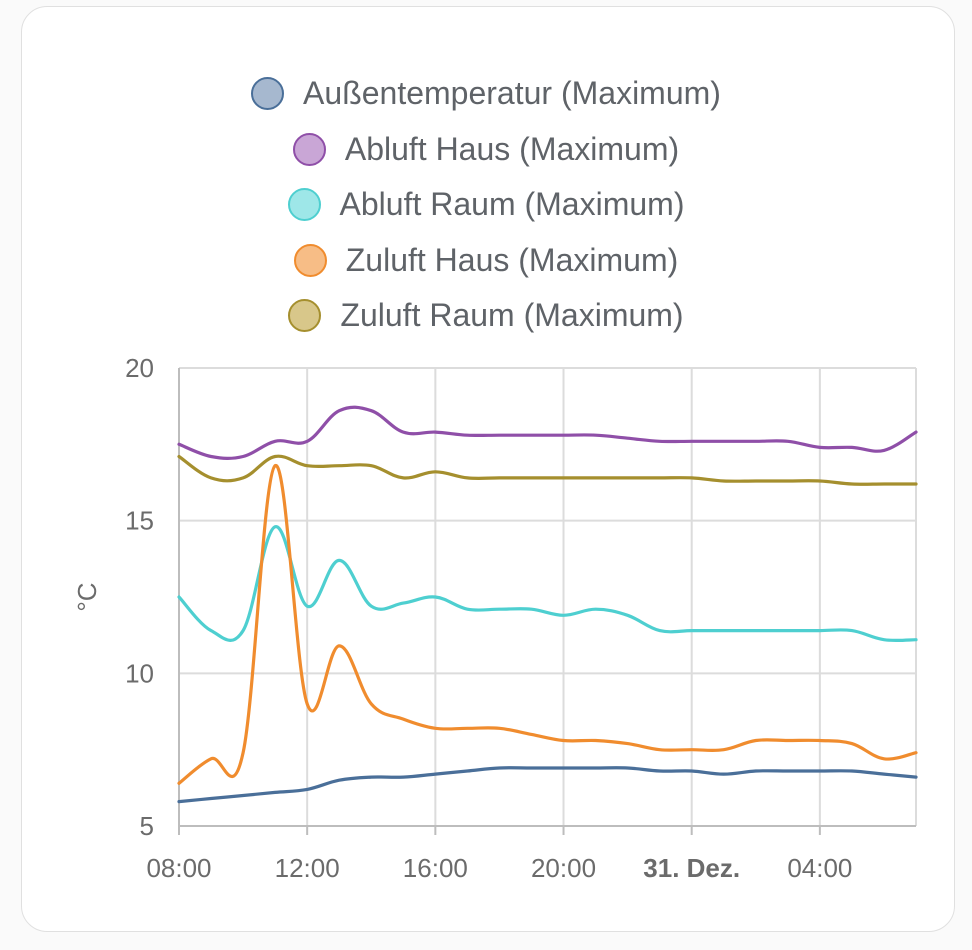  Describe the element at coordinates (139, 673) in the screenshot. I see `y-tick-label: 10` at that location.